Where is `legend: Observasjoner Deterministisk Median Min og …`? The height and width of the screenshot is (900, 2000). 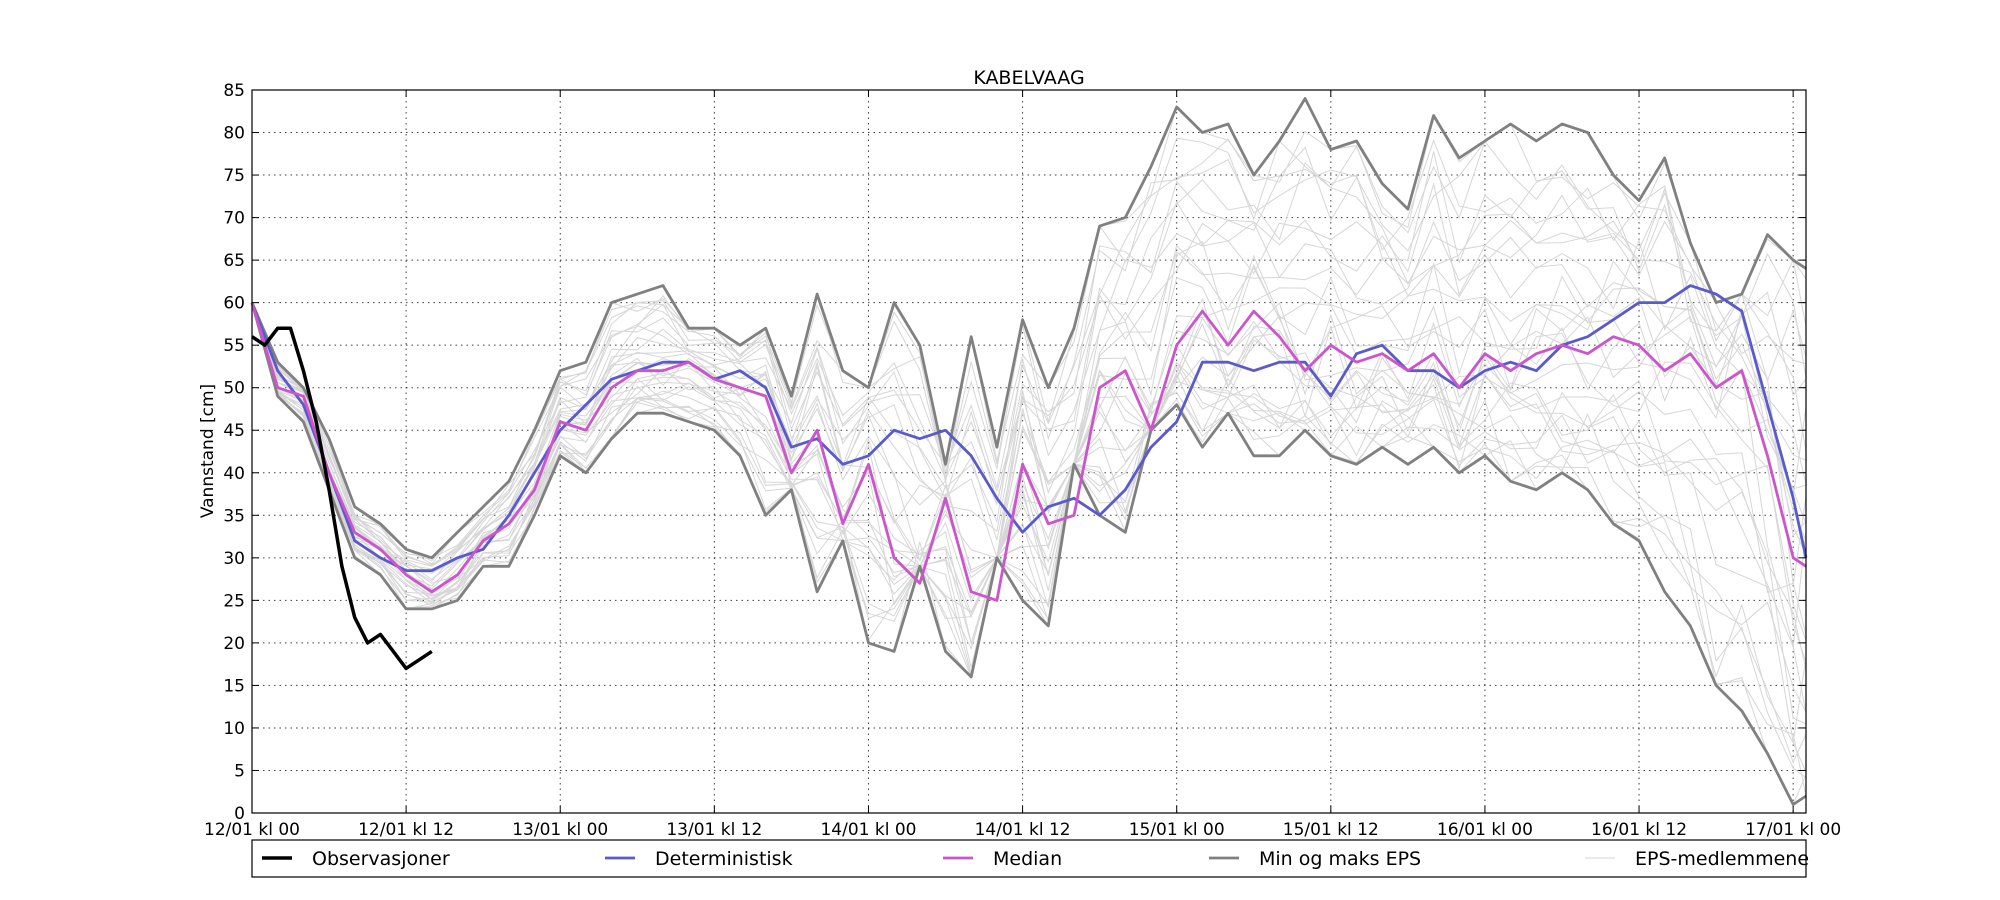
legend: Observasjoner Deterministisk Median Min og … is located at coordinates (1030, 858).